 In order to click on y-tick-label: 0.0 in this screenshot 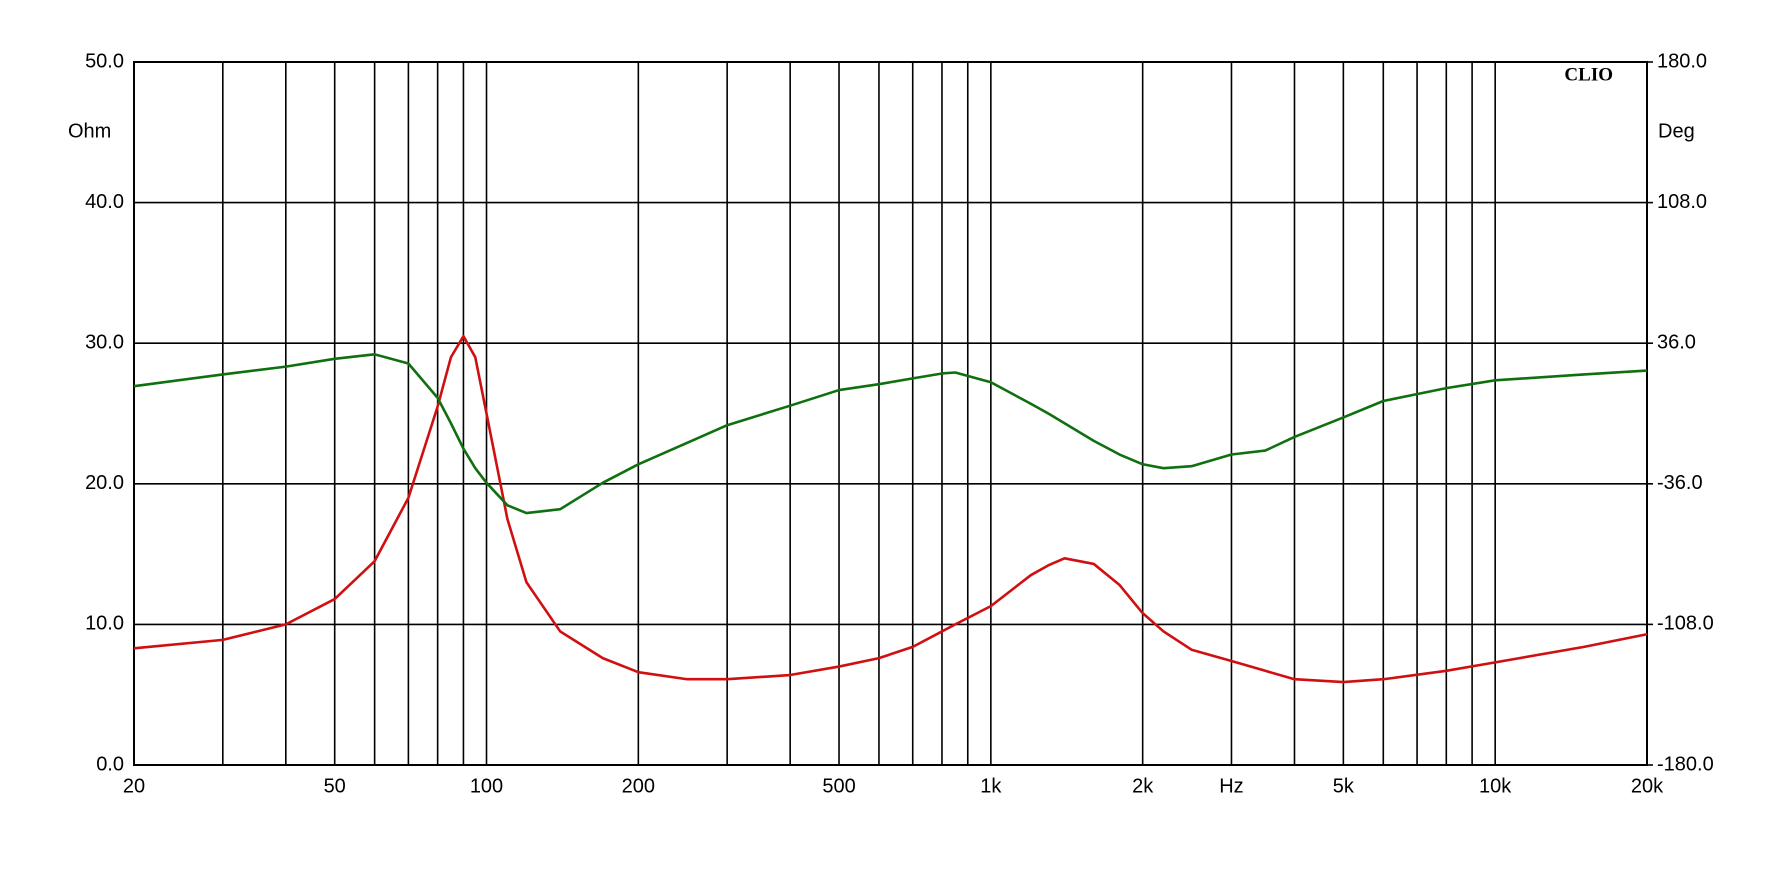, I will do `click(110, 764)`.